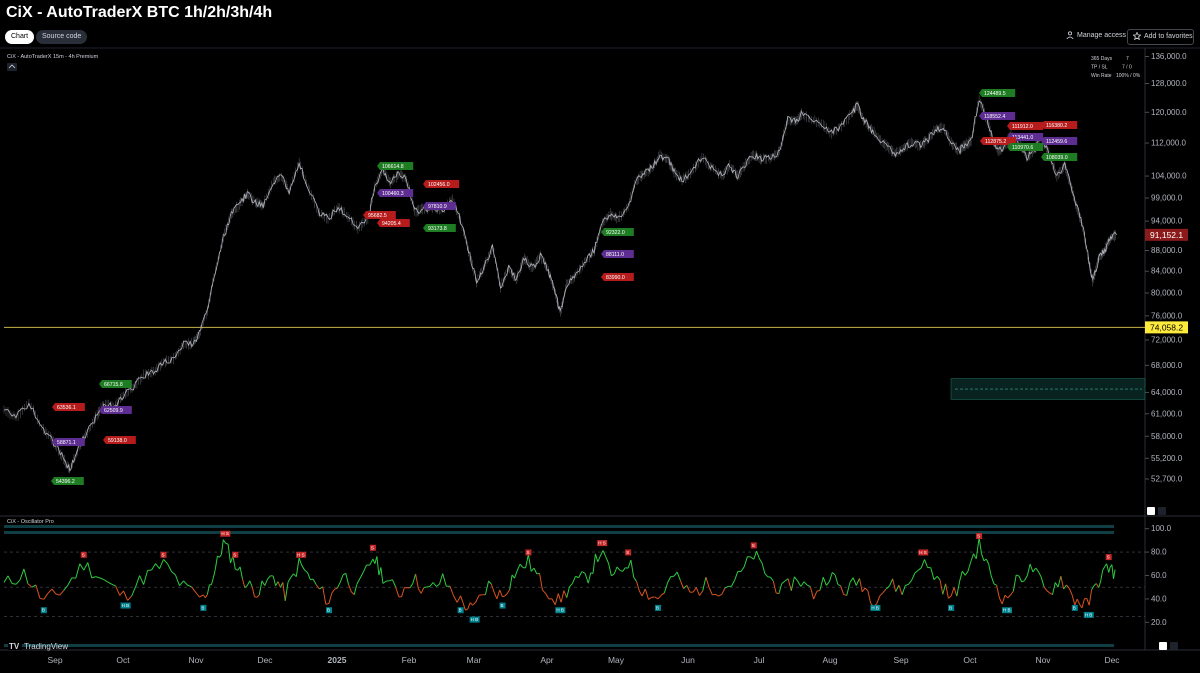 This screenshot has height=673, width=1200. I want to click on signal-tag-label: 112459.6, so click(1056, 142).